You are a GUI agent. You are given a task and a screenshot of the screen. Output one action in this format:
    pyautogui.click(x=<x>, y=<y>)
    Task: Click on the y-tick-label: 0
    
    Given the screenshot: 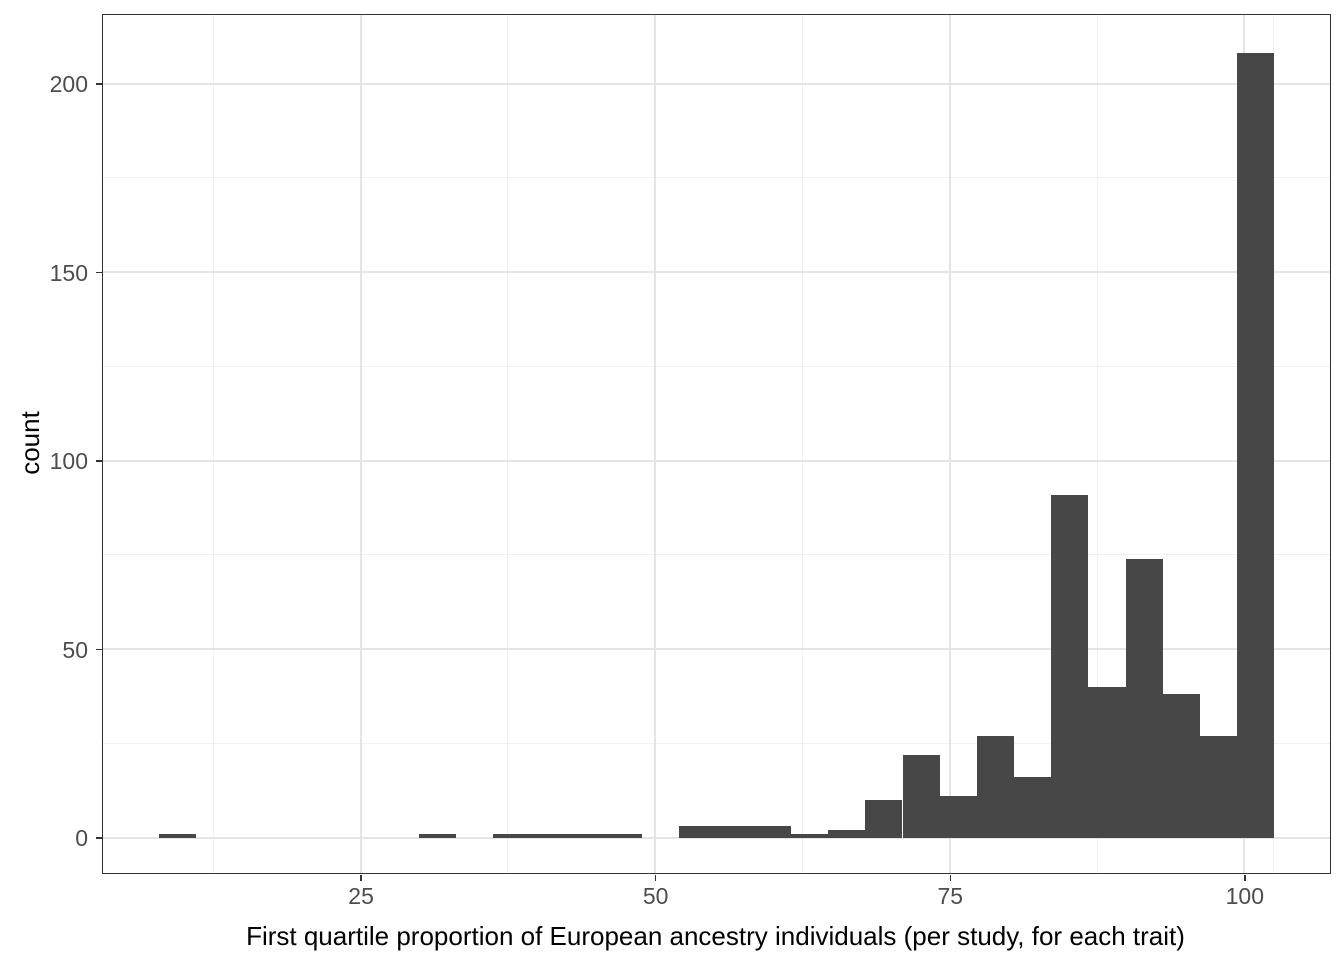 What is the action you would take?
    pyautogui.click(x=81, y=838)
    